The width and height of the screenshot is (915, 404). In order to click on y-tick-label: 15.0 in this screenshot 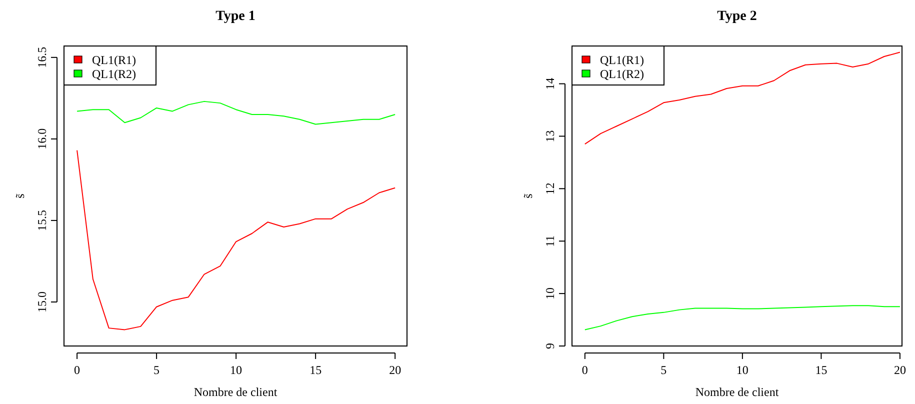, I will do `click(42, 301)`.